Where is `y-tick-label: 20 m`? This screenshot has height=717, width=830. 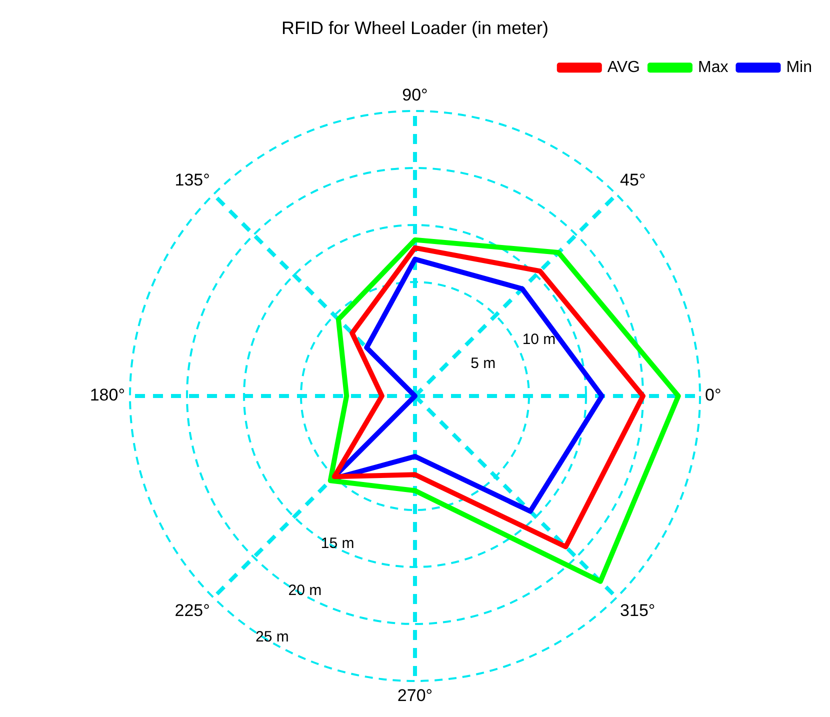 y-tick-label: 20 m is located at coordinates (305, 590).